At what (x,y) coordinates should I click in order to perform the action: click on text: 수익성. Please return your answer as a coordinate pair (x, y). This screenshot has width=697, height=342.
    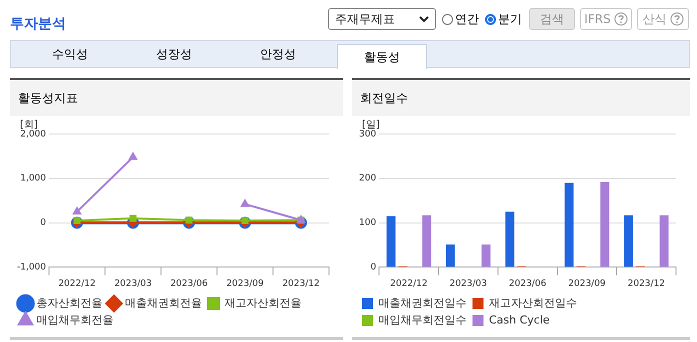
    Looking at the image, I should click on (70, 54).